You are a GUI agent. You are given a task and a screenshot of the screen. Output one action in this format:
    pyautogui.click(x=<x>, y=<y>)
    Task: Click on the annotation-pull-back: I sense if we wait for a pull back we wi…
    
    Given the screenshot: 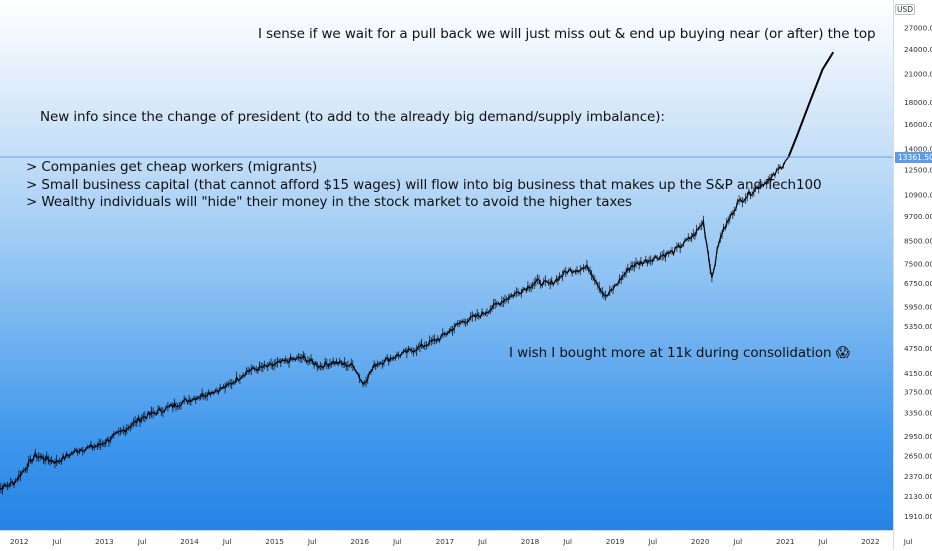 What is the action you would take?
    pyautogui.click(x=567, y=34)
    